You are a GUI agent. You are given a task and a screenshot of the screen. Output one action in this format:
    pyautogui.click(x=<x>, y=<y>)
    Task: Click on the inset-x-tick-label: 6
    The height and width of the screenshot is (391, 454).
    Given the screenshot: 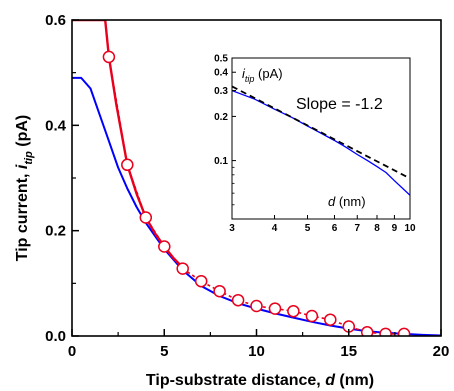 What is the action you would take?
    pyautogui.click(x=335, y=228)
    